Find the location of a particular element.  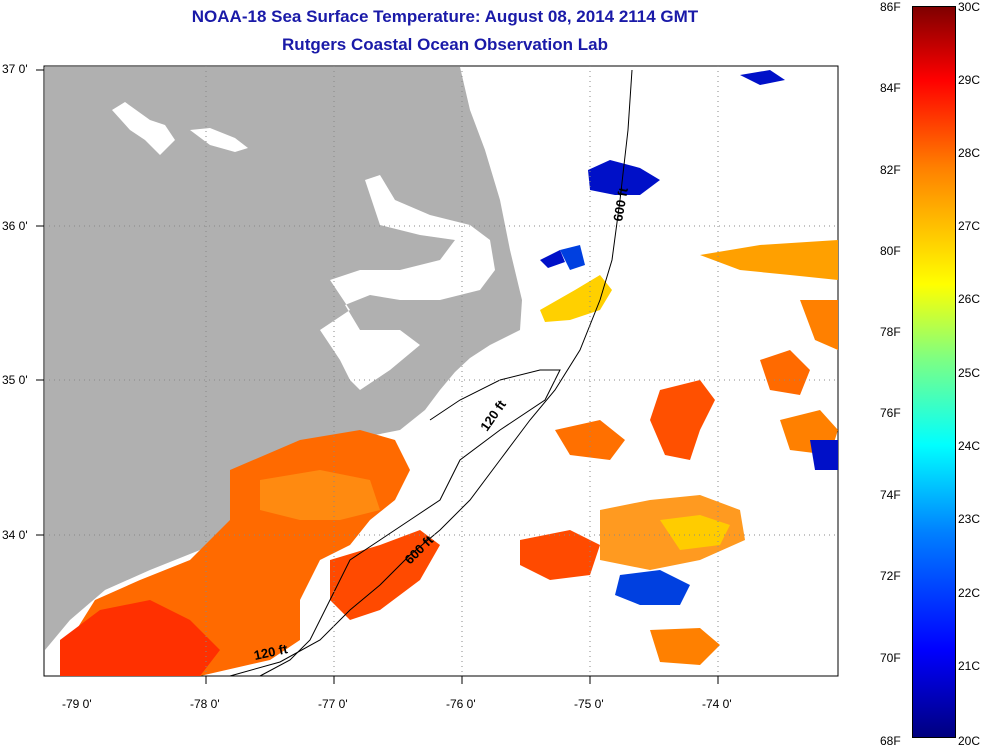

colorbar-c-label: 25C is located at coordinates (969, 373).